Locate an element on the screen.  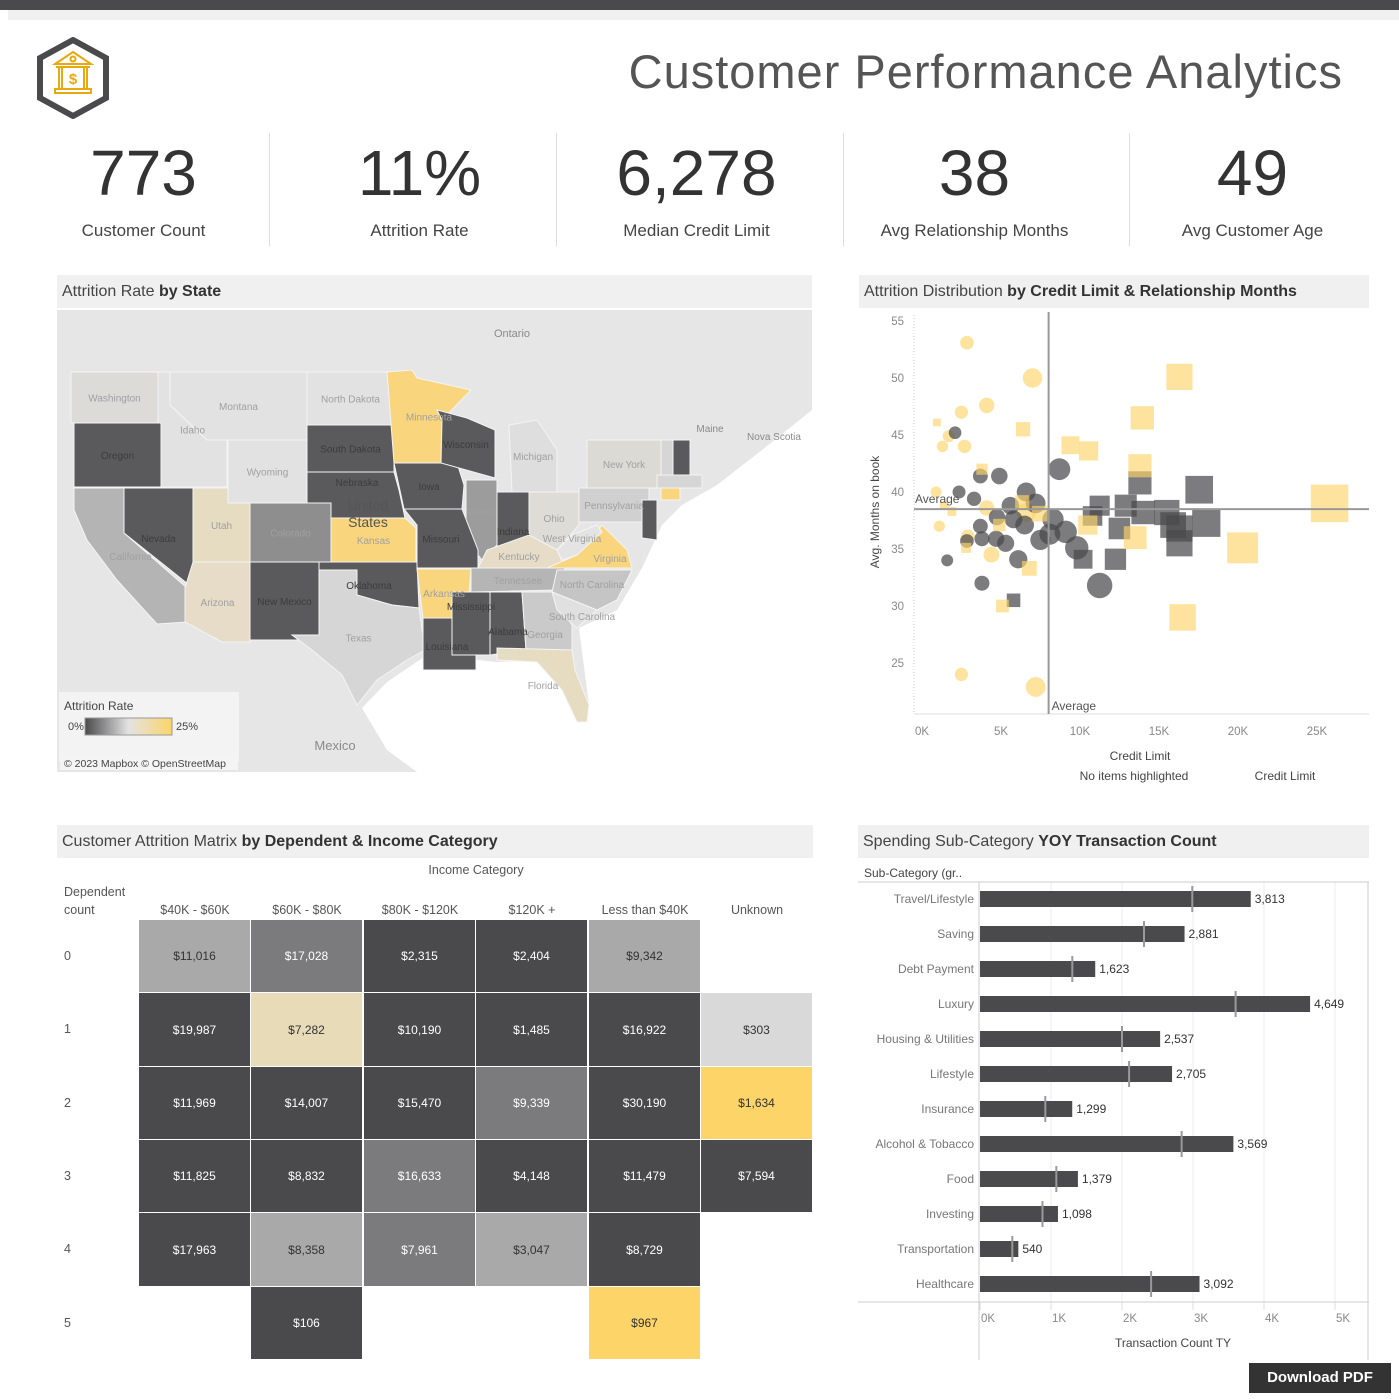
state-california is located at coordinates (130, 556).